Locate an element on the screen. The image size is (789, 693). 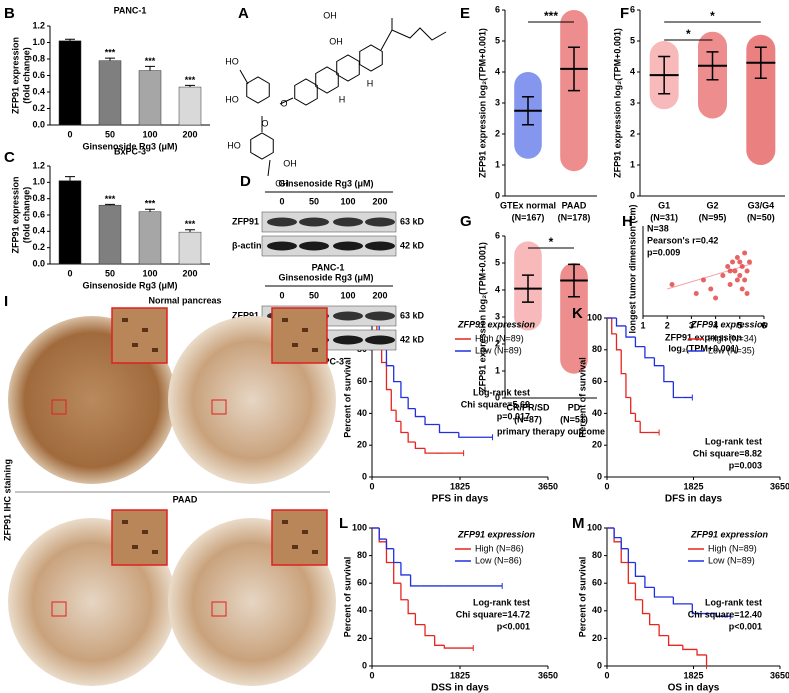
annotation: Chi square=14.72 is located at coordinates (493, 614).